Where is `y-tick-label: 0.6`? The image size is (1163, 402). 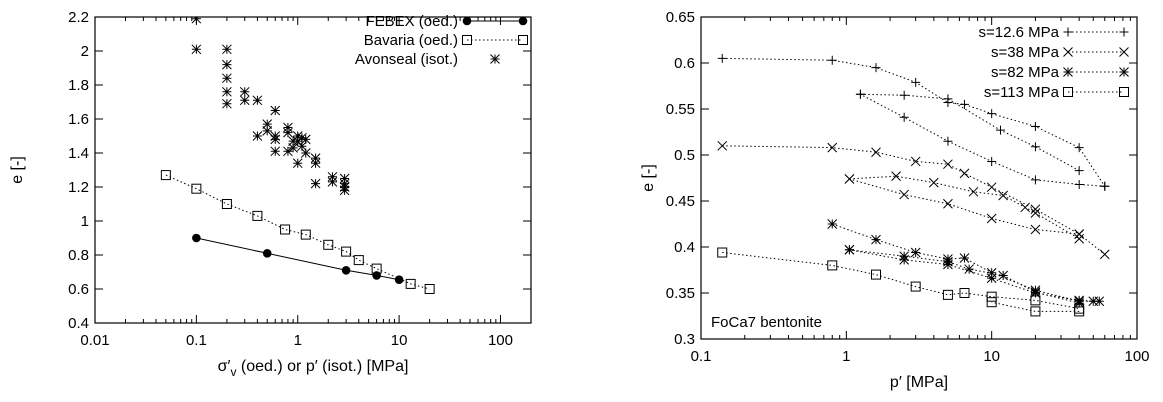
y-tick-label: 0.6 is located at coordinates (78, 289).